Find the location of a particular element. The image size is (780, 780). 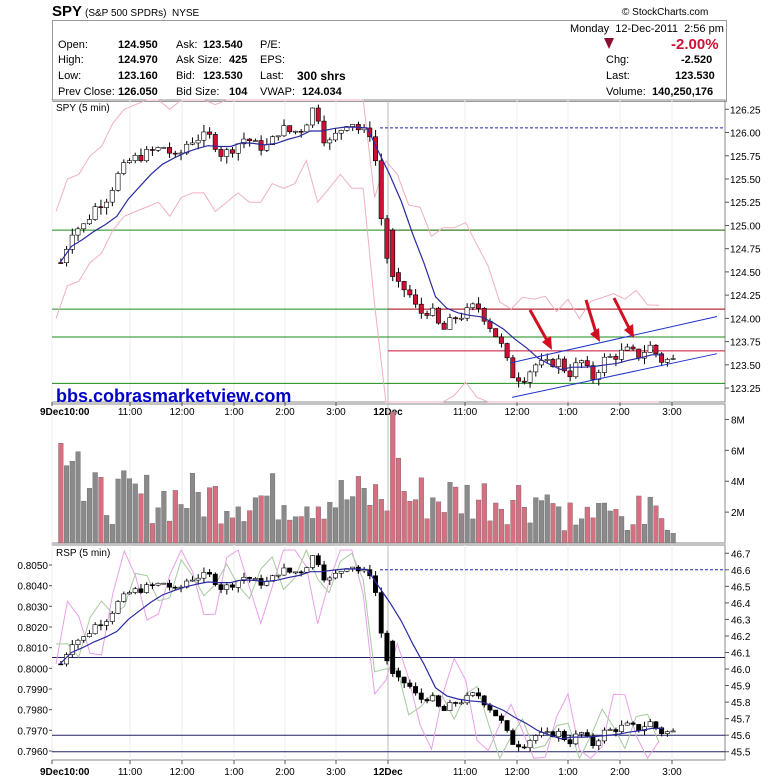

rsp-right-tick-label: 46.1 is located at coordinates (741, 654).